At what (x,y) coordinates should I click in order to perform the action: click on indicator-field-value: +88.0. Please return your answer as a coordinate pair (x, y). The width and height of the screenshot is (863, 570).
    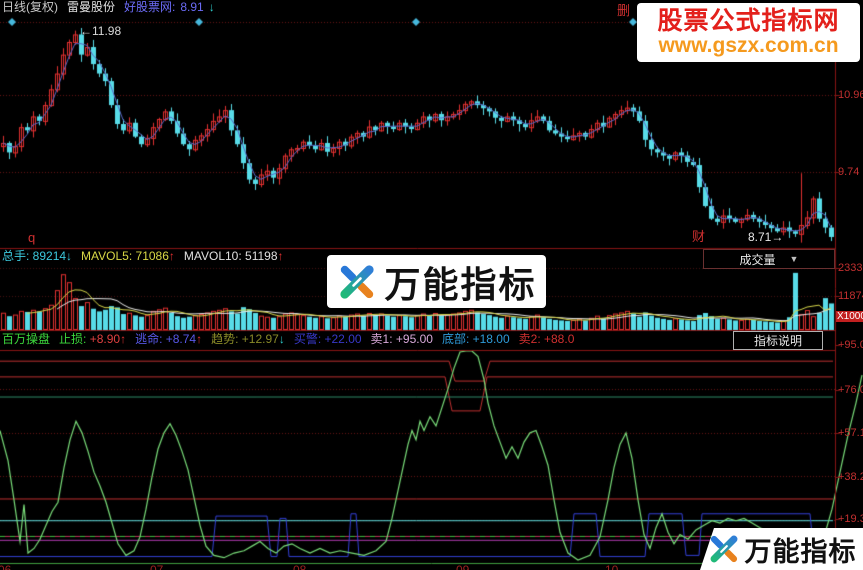
    Looking at the image, I should click on (559, 339).